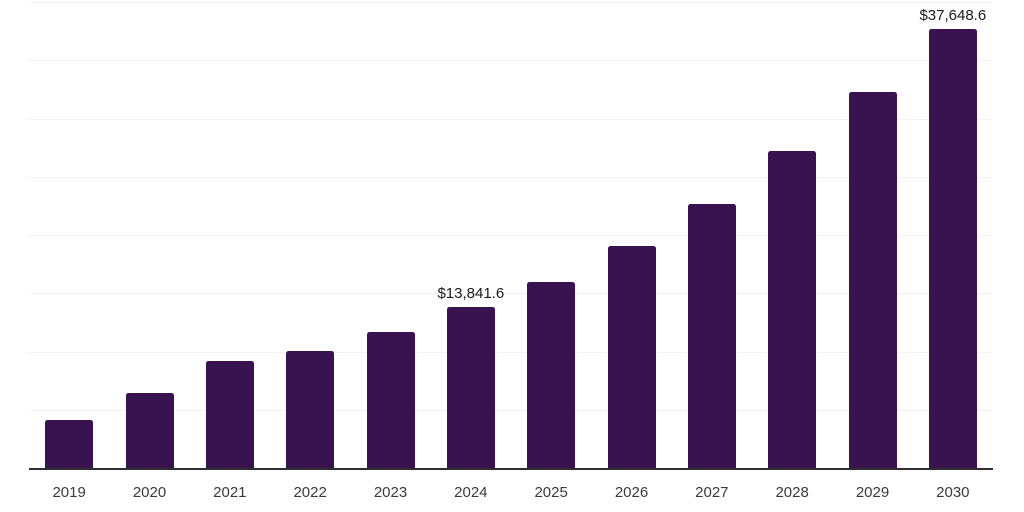  What do you see at coordinates (310, 492) in the screenshot?
I see `x-tick-label-2022: 2022` at bounding box center [310, 492].